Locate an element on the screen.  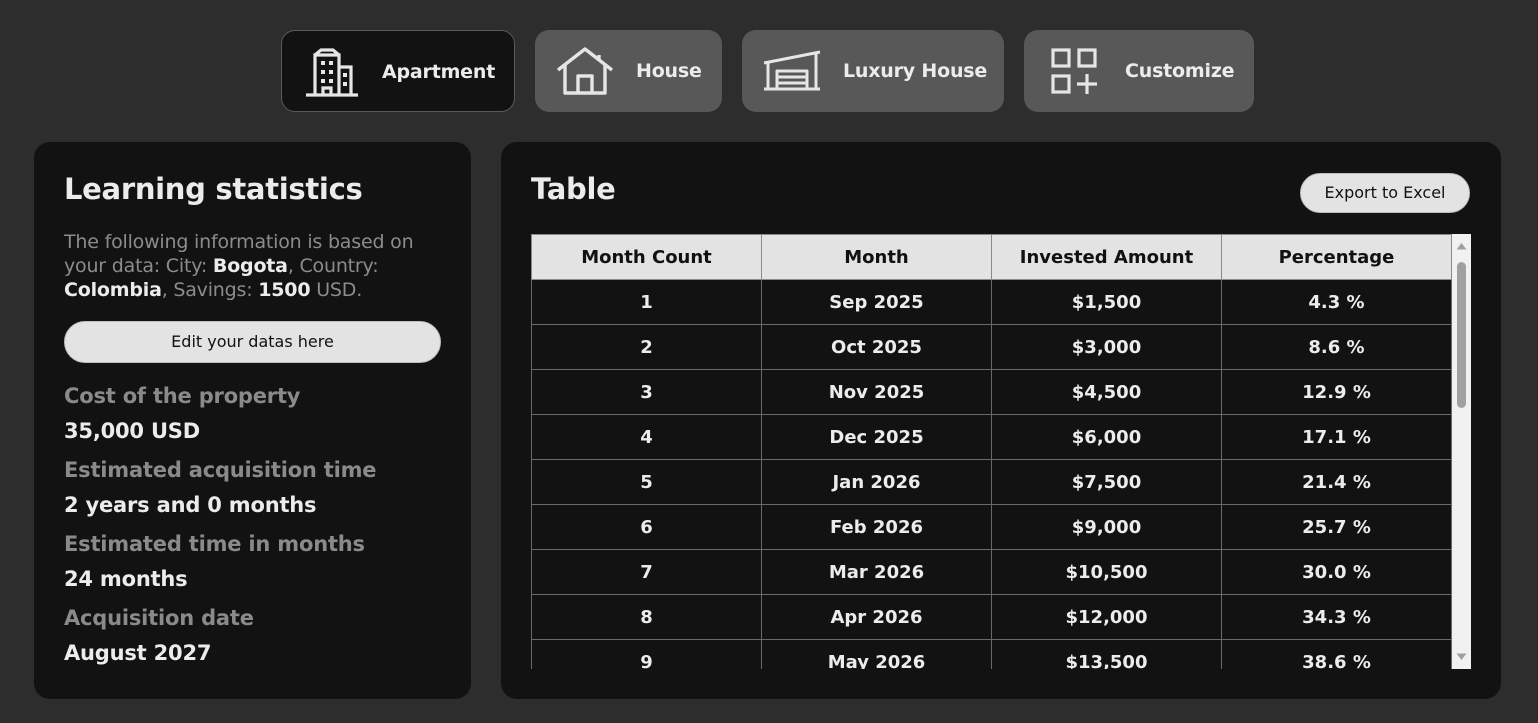
invested-amount-cell: $7,500 is located at coordinates (1106, 482).